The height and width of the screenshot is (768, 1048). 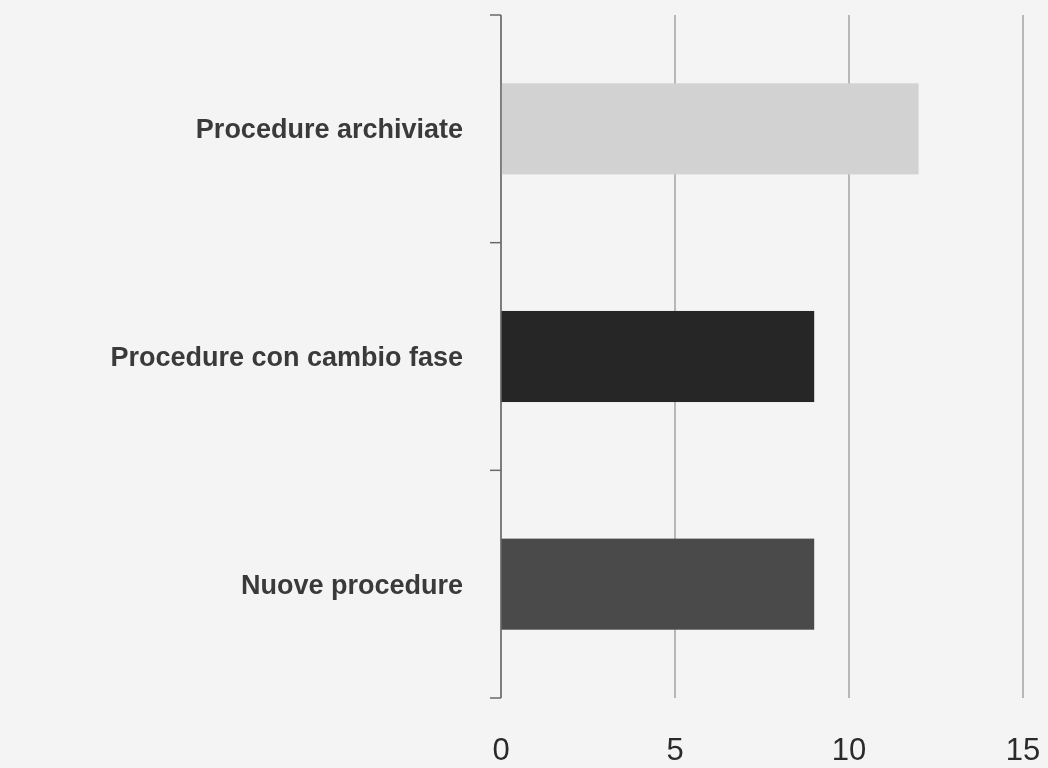 What do you see at coordinates (501, 749) in the screenshot?
I see `x-tick-label: 0` at bounding box center [501, 749].